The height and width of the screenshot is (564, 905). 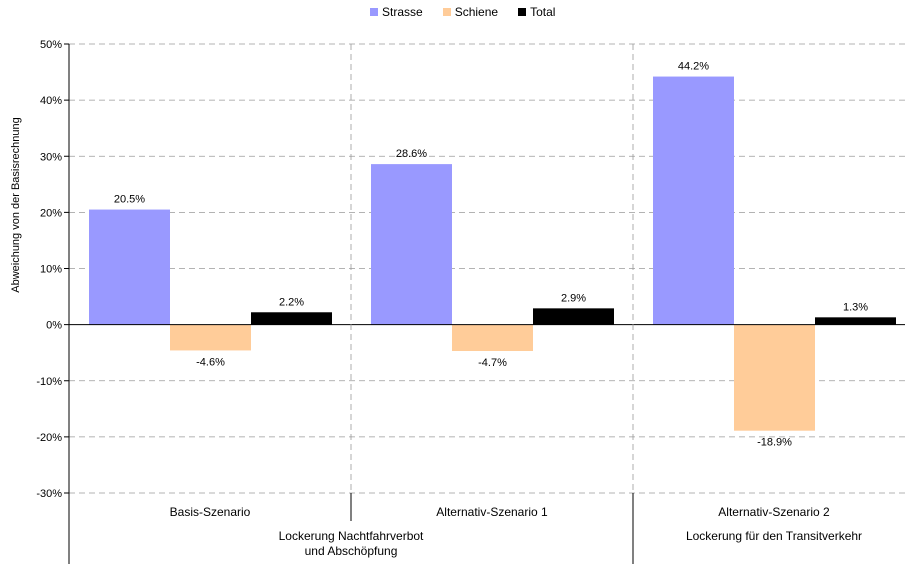 I want to click on data-label: 2.2%, so click(x=291, y=302).